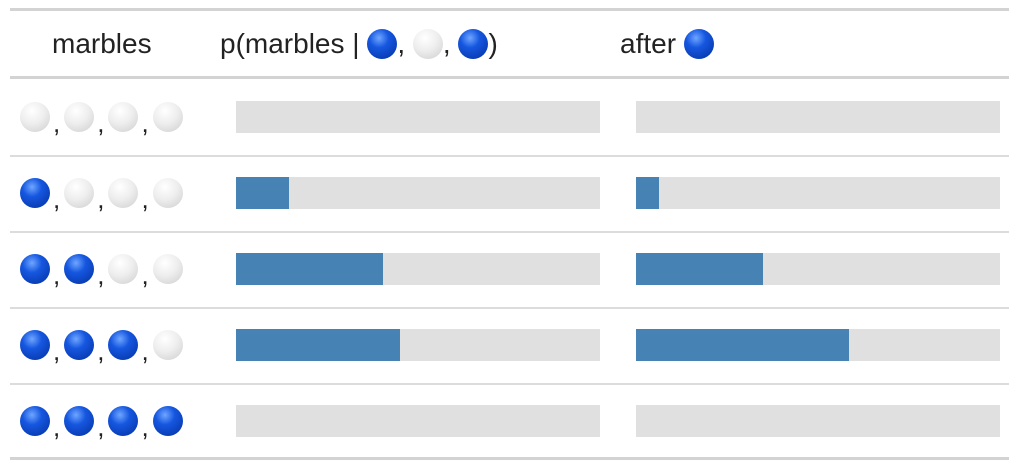 This screenshot has height=470, width=1018. I want to click on header-after: after, so click(667, 44).